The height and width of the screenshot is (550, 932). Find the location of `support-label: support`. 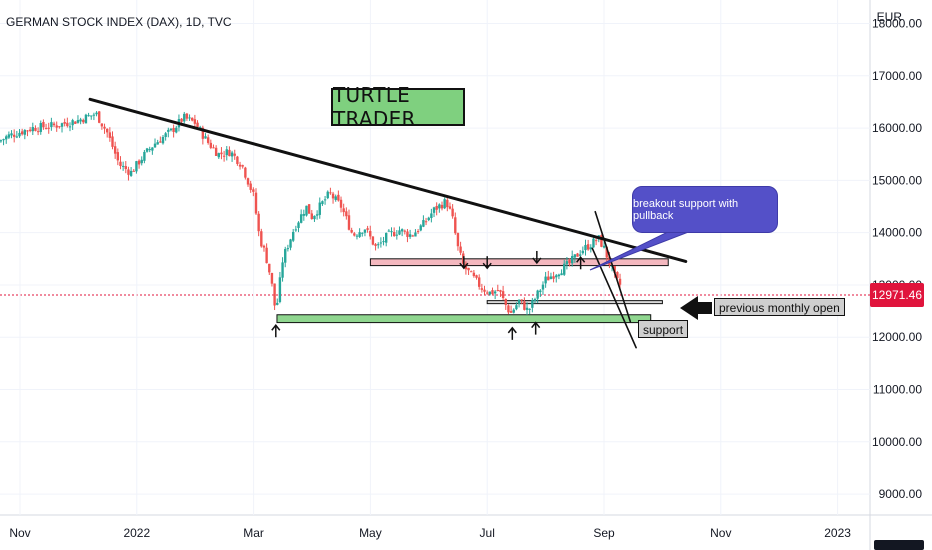

support-label: support is located at coordinates (663, 329).